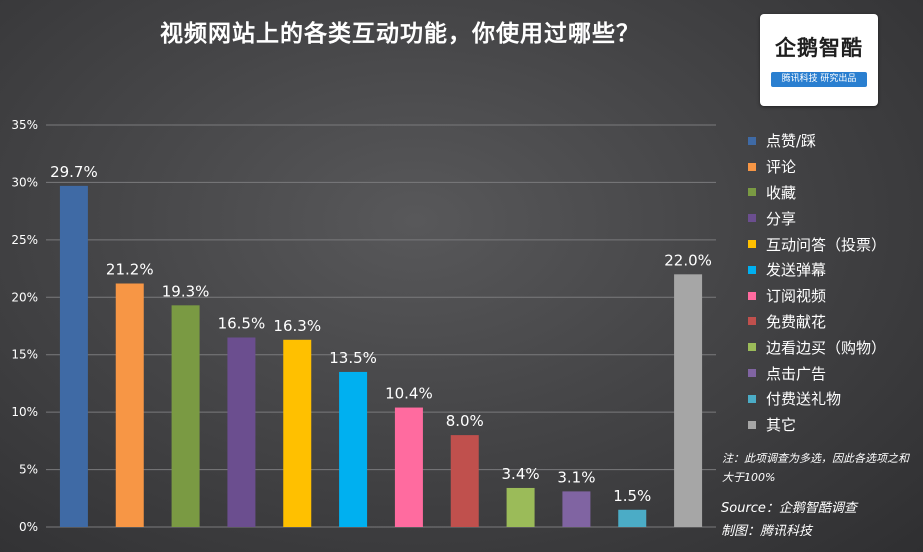  I want to click on bar-value-label: 22.0%, so click(688, 260).